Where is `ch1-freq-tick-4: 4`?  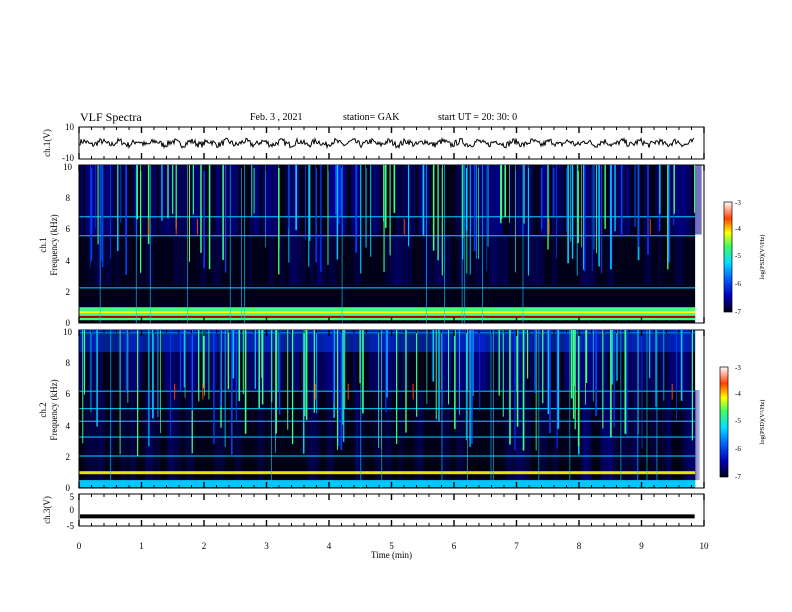
ch1-freq-tick-4: 4 is located at coordinates (68, 261).